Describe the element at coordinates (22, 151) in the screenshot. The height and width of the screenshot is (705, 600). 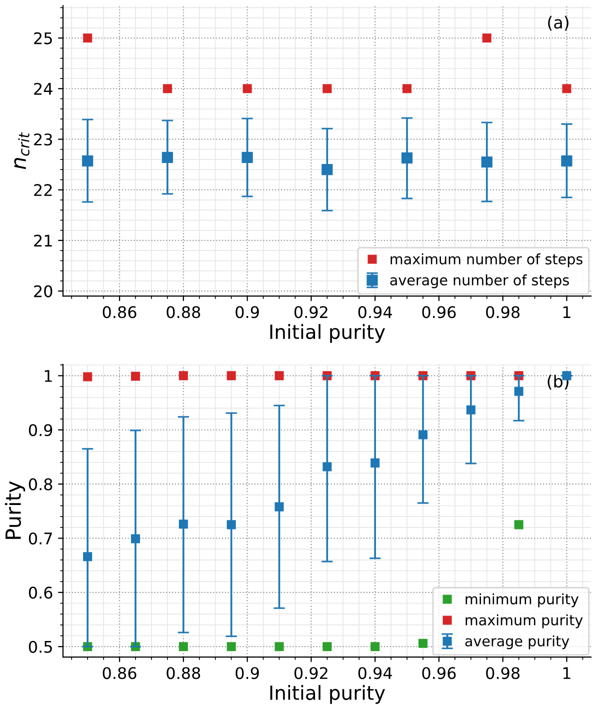
I see `y-axis-title: n$_{crit}$` at that location.